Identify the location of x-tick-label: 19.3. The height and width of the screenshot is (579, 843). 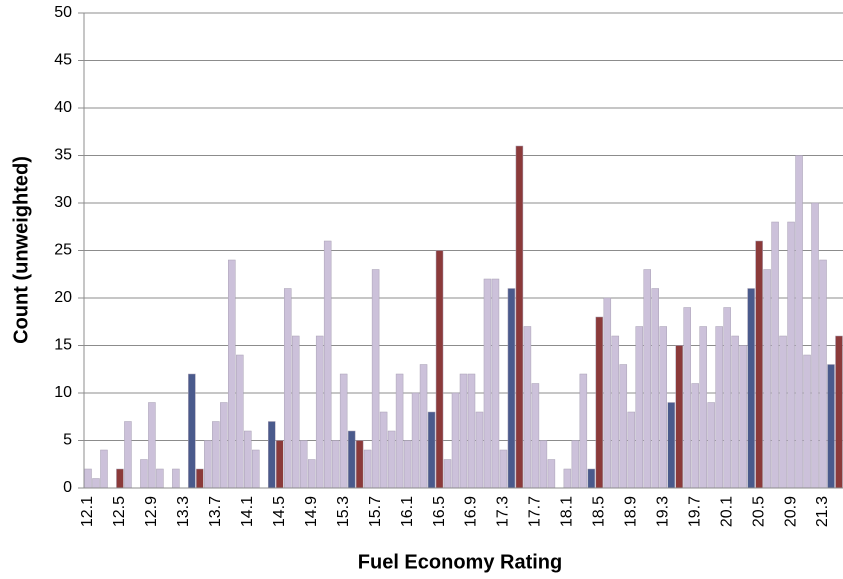
(662, 511).